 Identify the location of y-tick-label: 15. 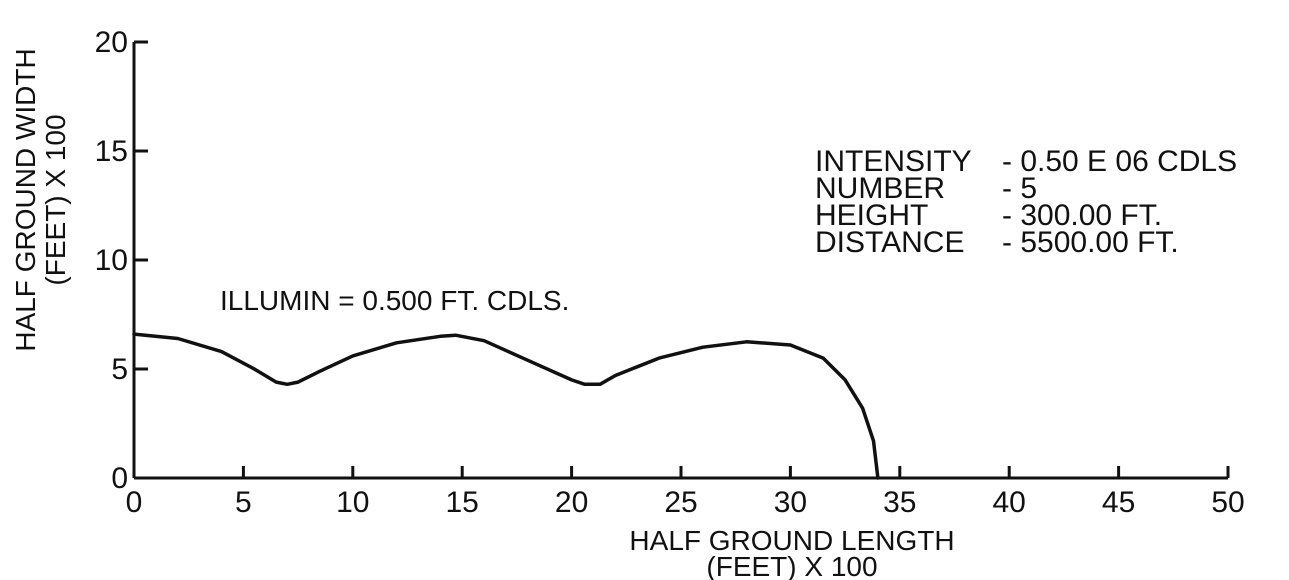
(111, 151).